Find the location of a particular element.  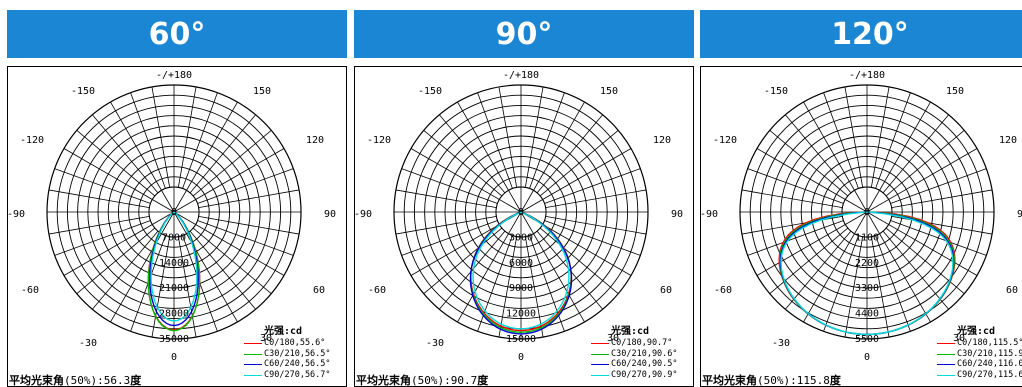

series-curves is located at coordinates (867, 273).